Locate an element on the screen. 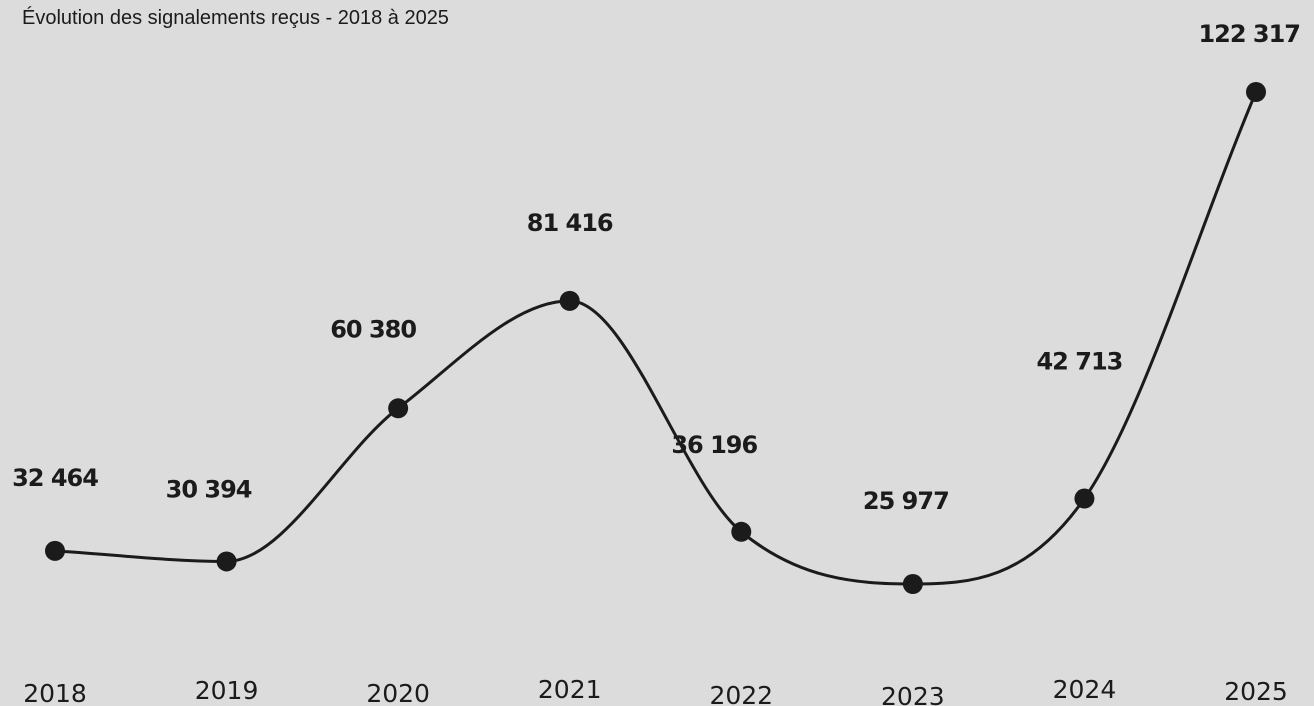 Image resolution: width=1314 pixels, height=706 pixels. data-point-2018 is located at coordinates (55, 550).